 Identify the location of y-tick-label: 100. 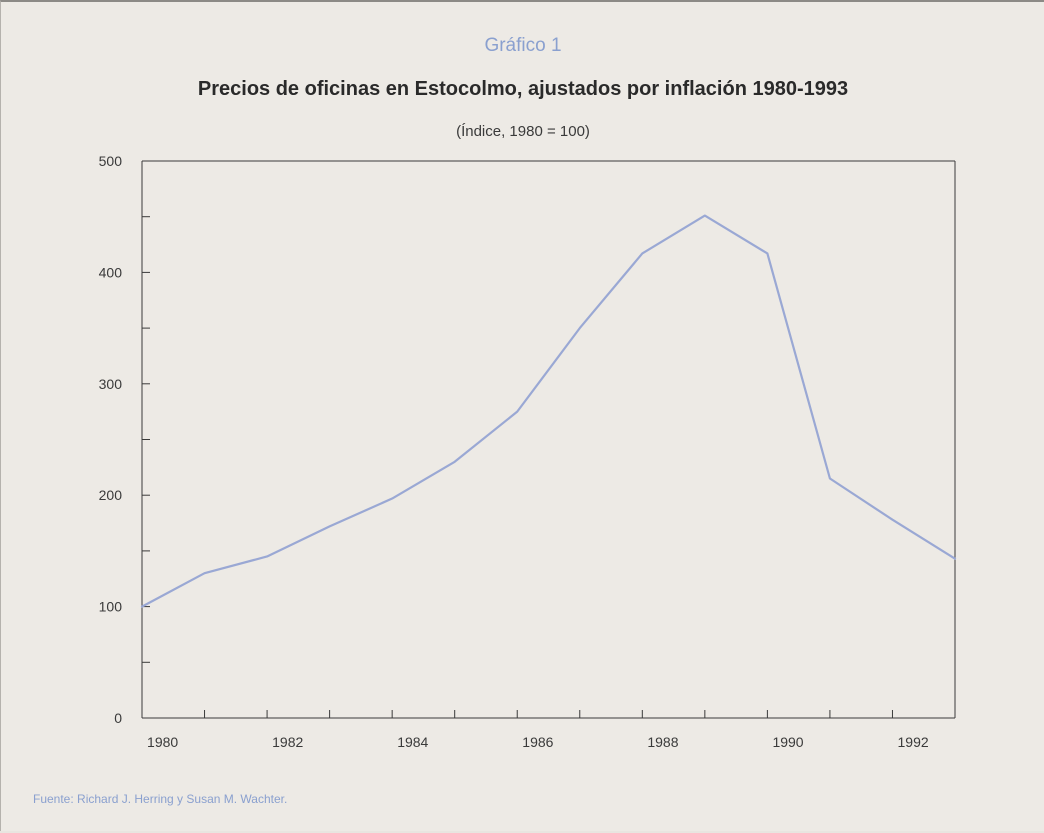
(111, 607).